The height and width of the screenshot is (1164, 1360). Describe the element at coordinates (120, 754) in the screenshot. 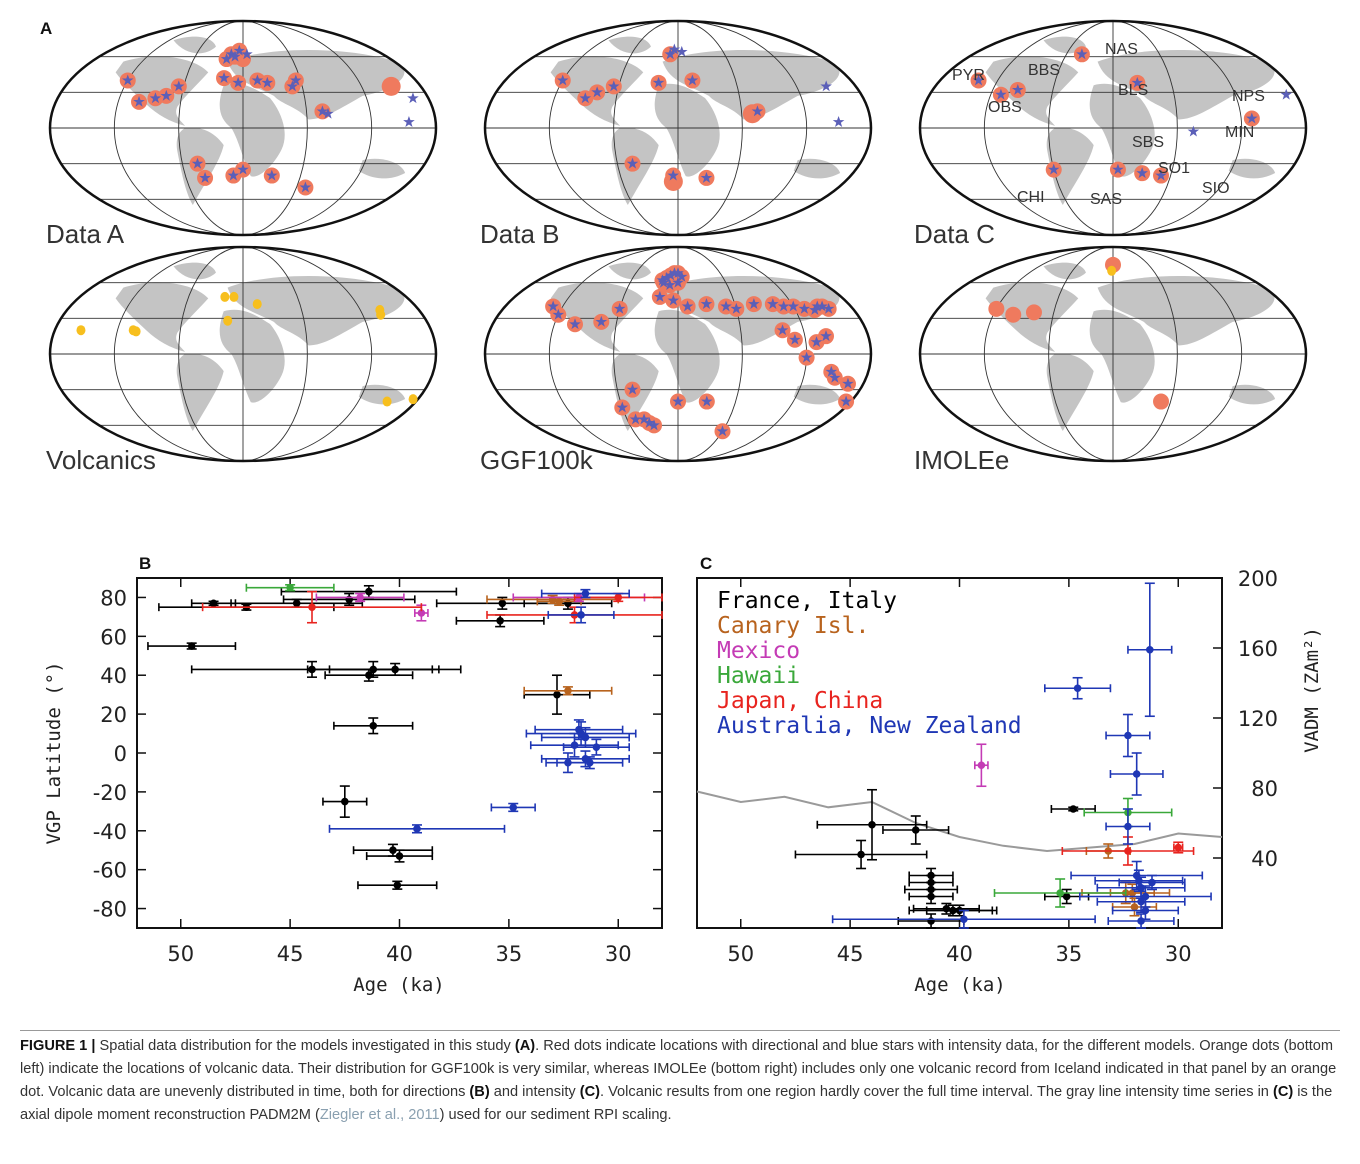

I see `y-tick-label: 0` at that location.